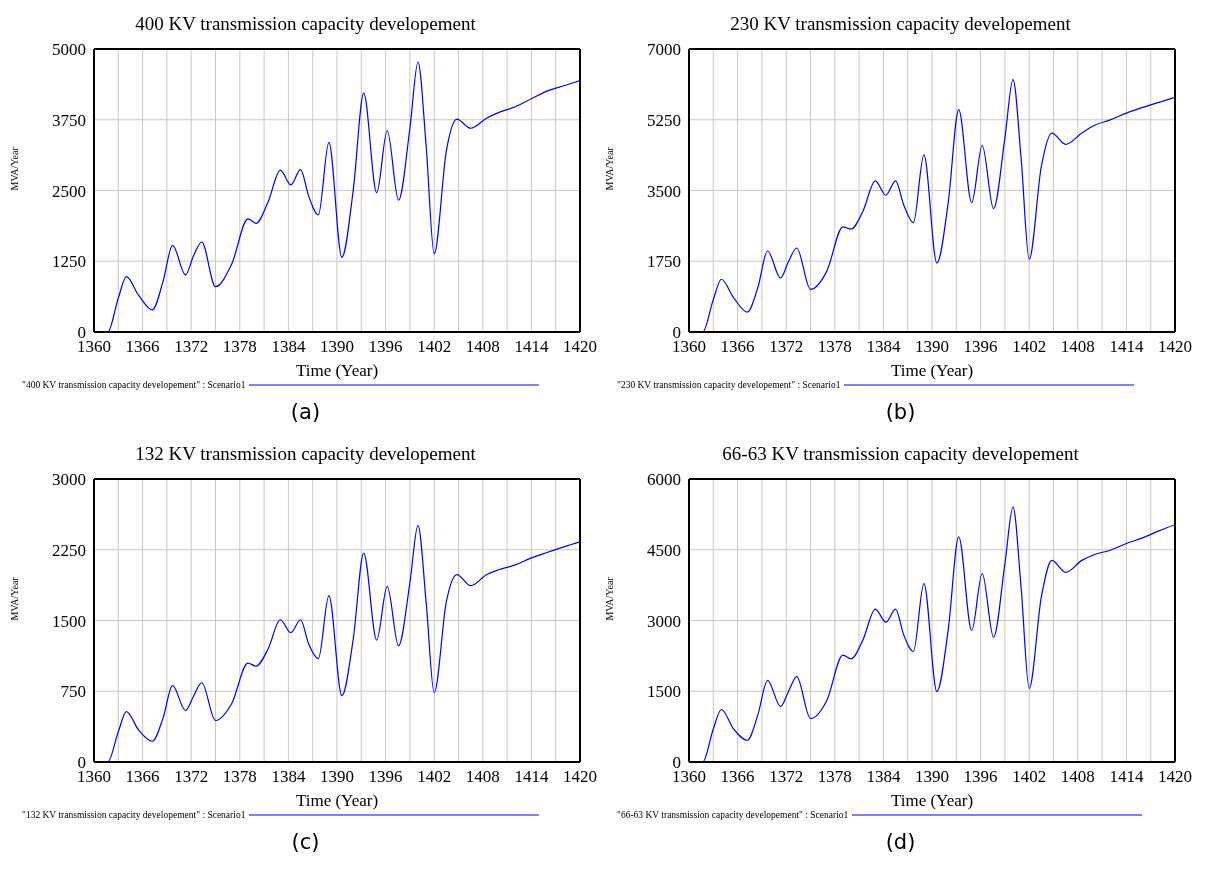  Describe the element at coordinates (900, 842) in the screenshot. I see `text: (d)` at that location.